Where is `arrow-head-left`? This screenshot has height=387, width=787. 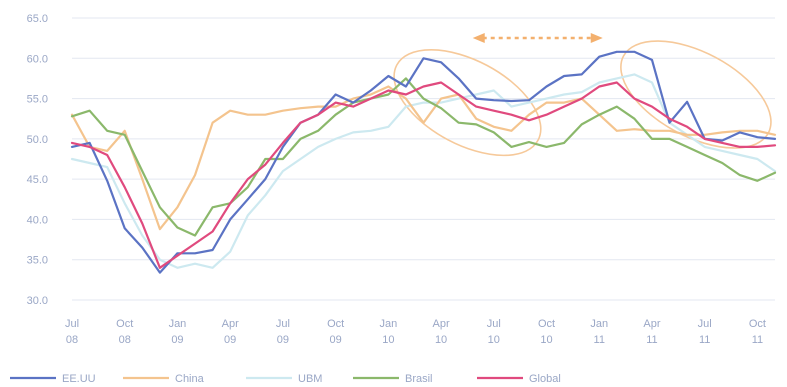
arrow-head-left is located at coordinates (478, 38).